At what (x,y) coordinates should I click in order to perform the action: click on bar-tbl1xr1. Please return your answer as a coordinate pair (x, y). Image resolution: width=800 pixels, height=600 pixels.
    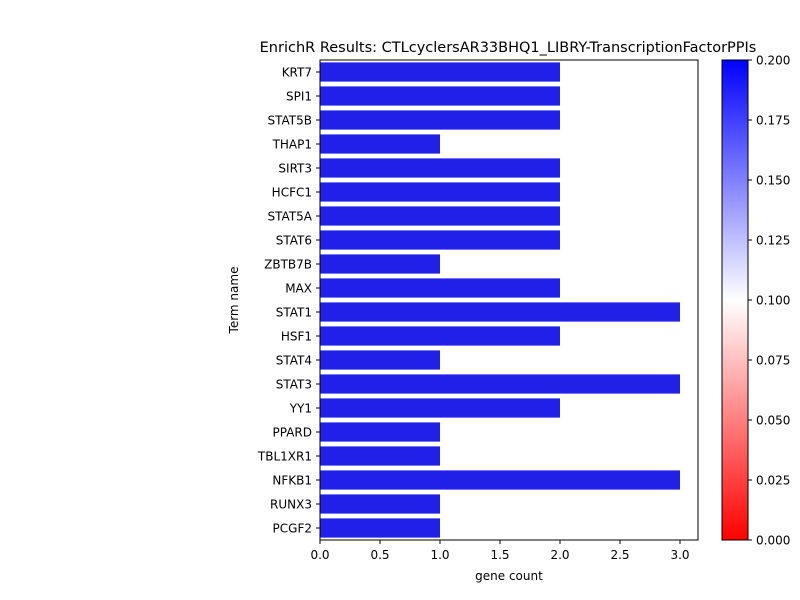
    Looking at the image, I should click on (380, 456).